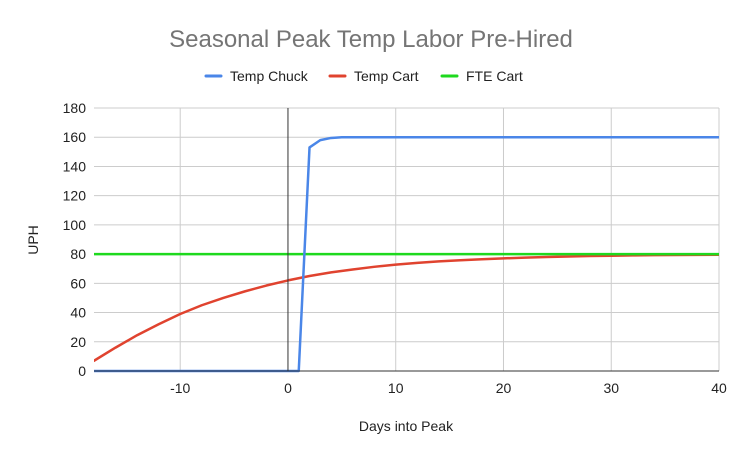  I want to click on legend-item-fte-cart: FTE Cart, so click(481, 76).